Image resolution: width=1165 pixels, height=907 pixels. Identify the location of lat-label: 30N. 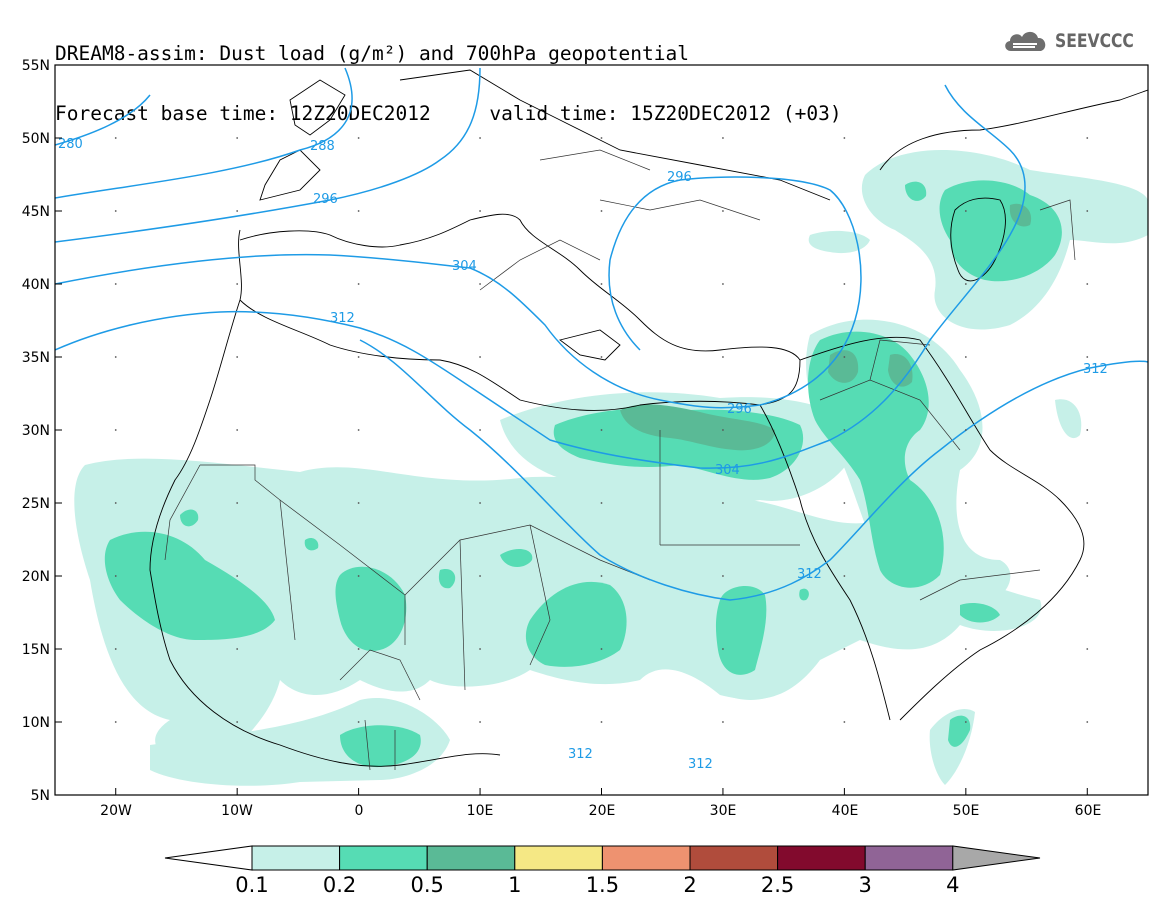
(36, 431).